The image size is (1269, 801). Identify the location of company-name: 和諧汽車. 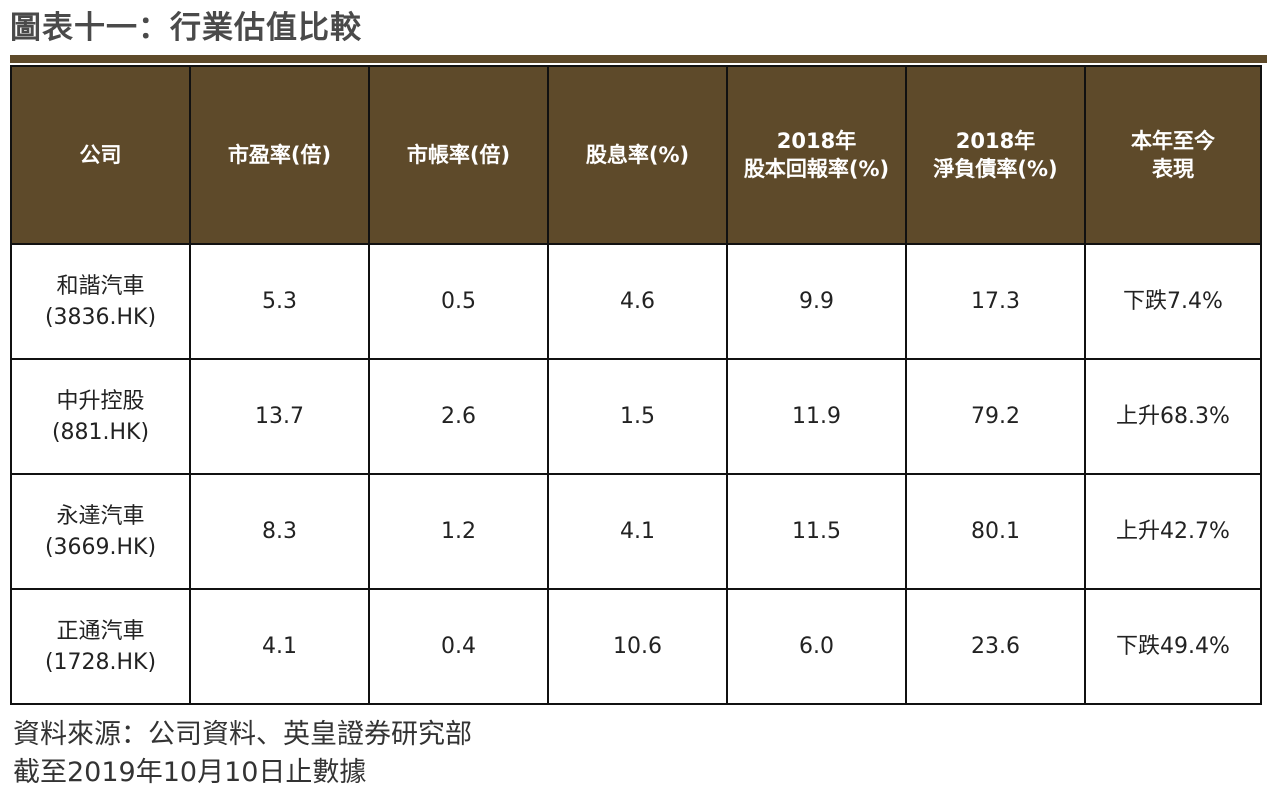
(100, 286).